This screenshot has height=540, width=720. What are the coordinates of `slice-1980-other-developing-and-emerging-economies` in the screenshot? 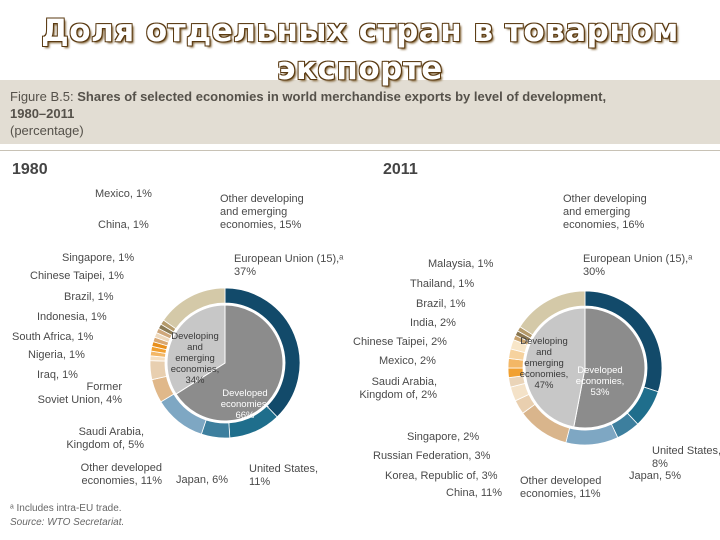 It's located at (194, 308).